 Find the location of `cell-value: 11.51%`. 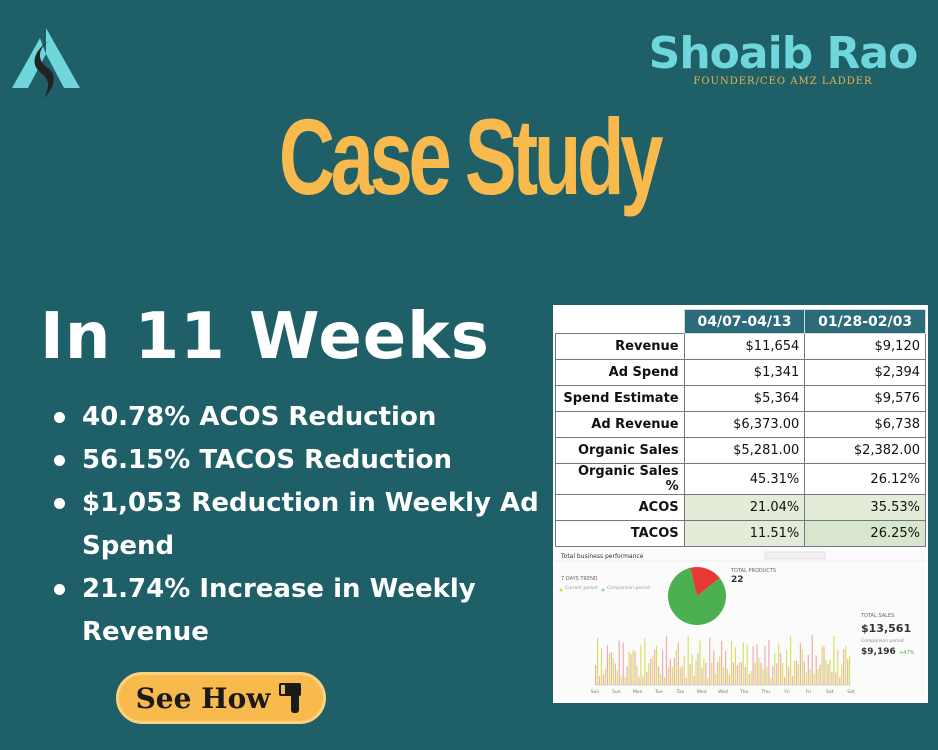

cell-value: 11.51% is located at coordinates (744, 533).